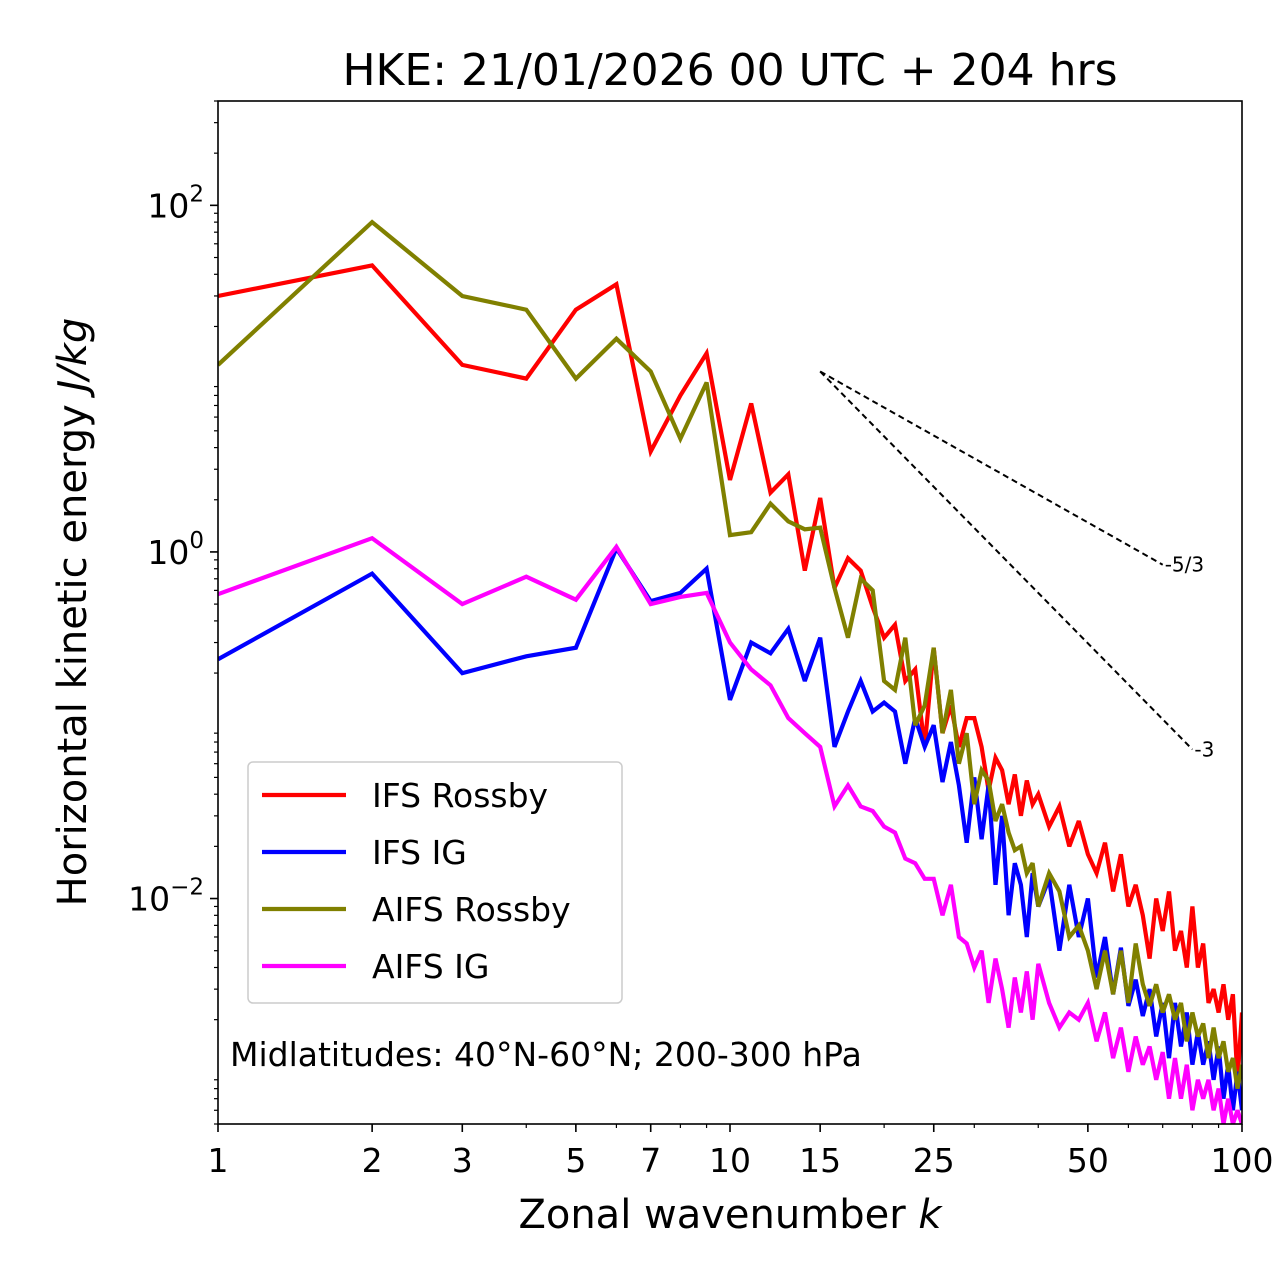 This screenshot has width=1280, height=1288. I want to click on x-tick-label: 100, so click(1242, 1160).